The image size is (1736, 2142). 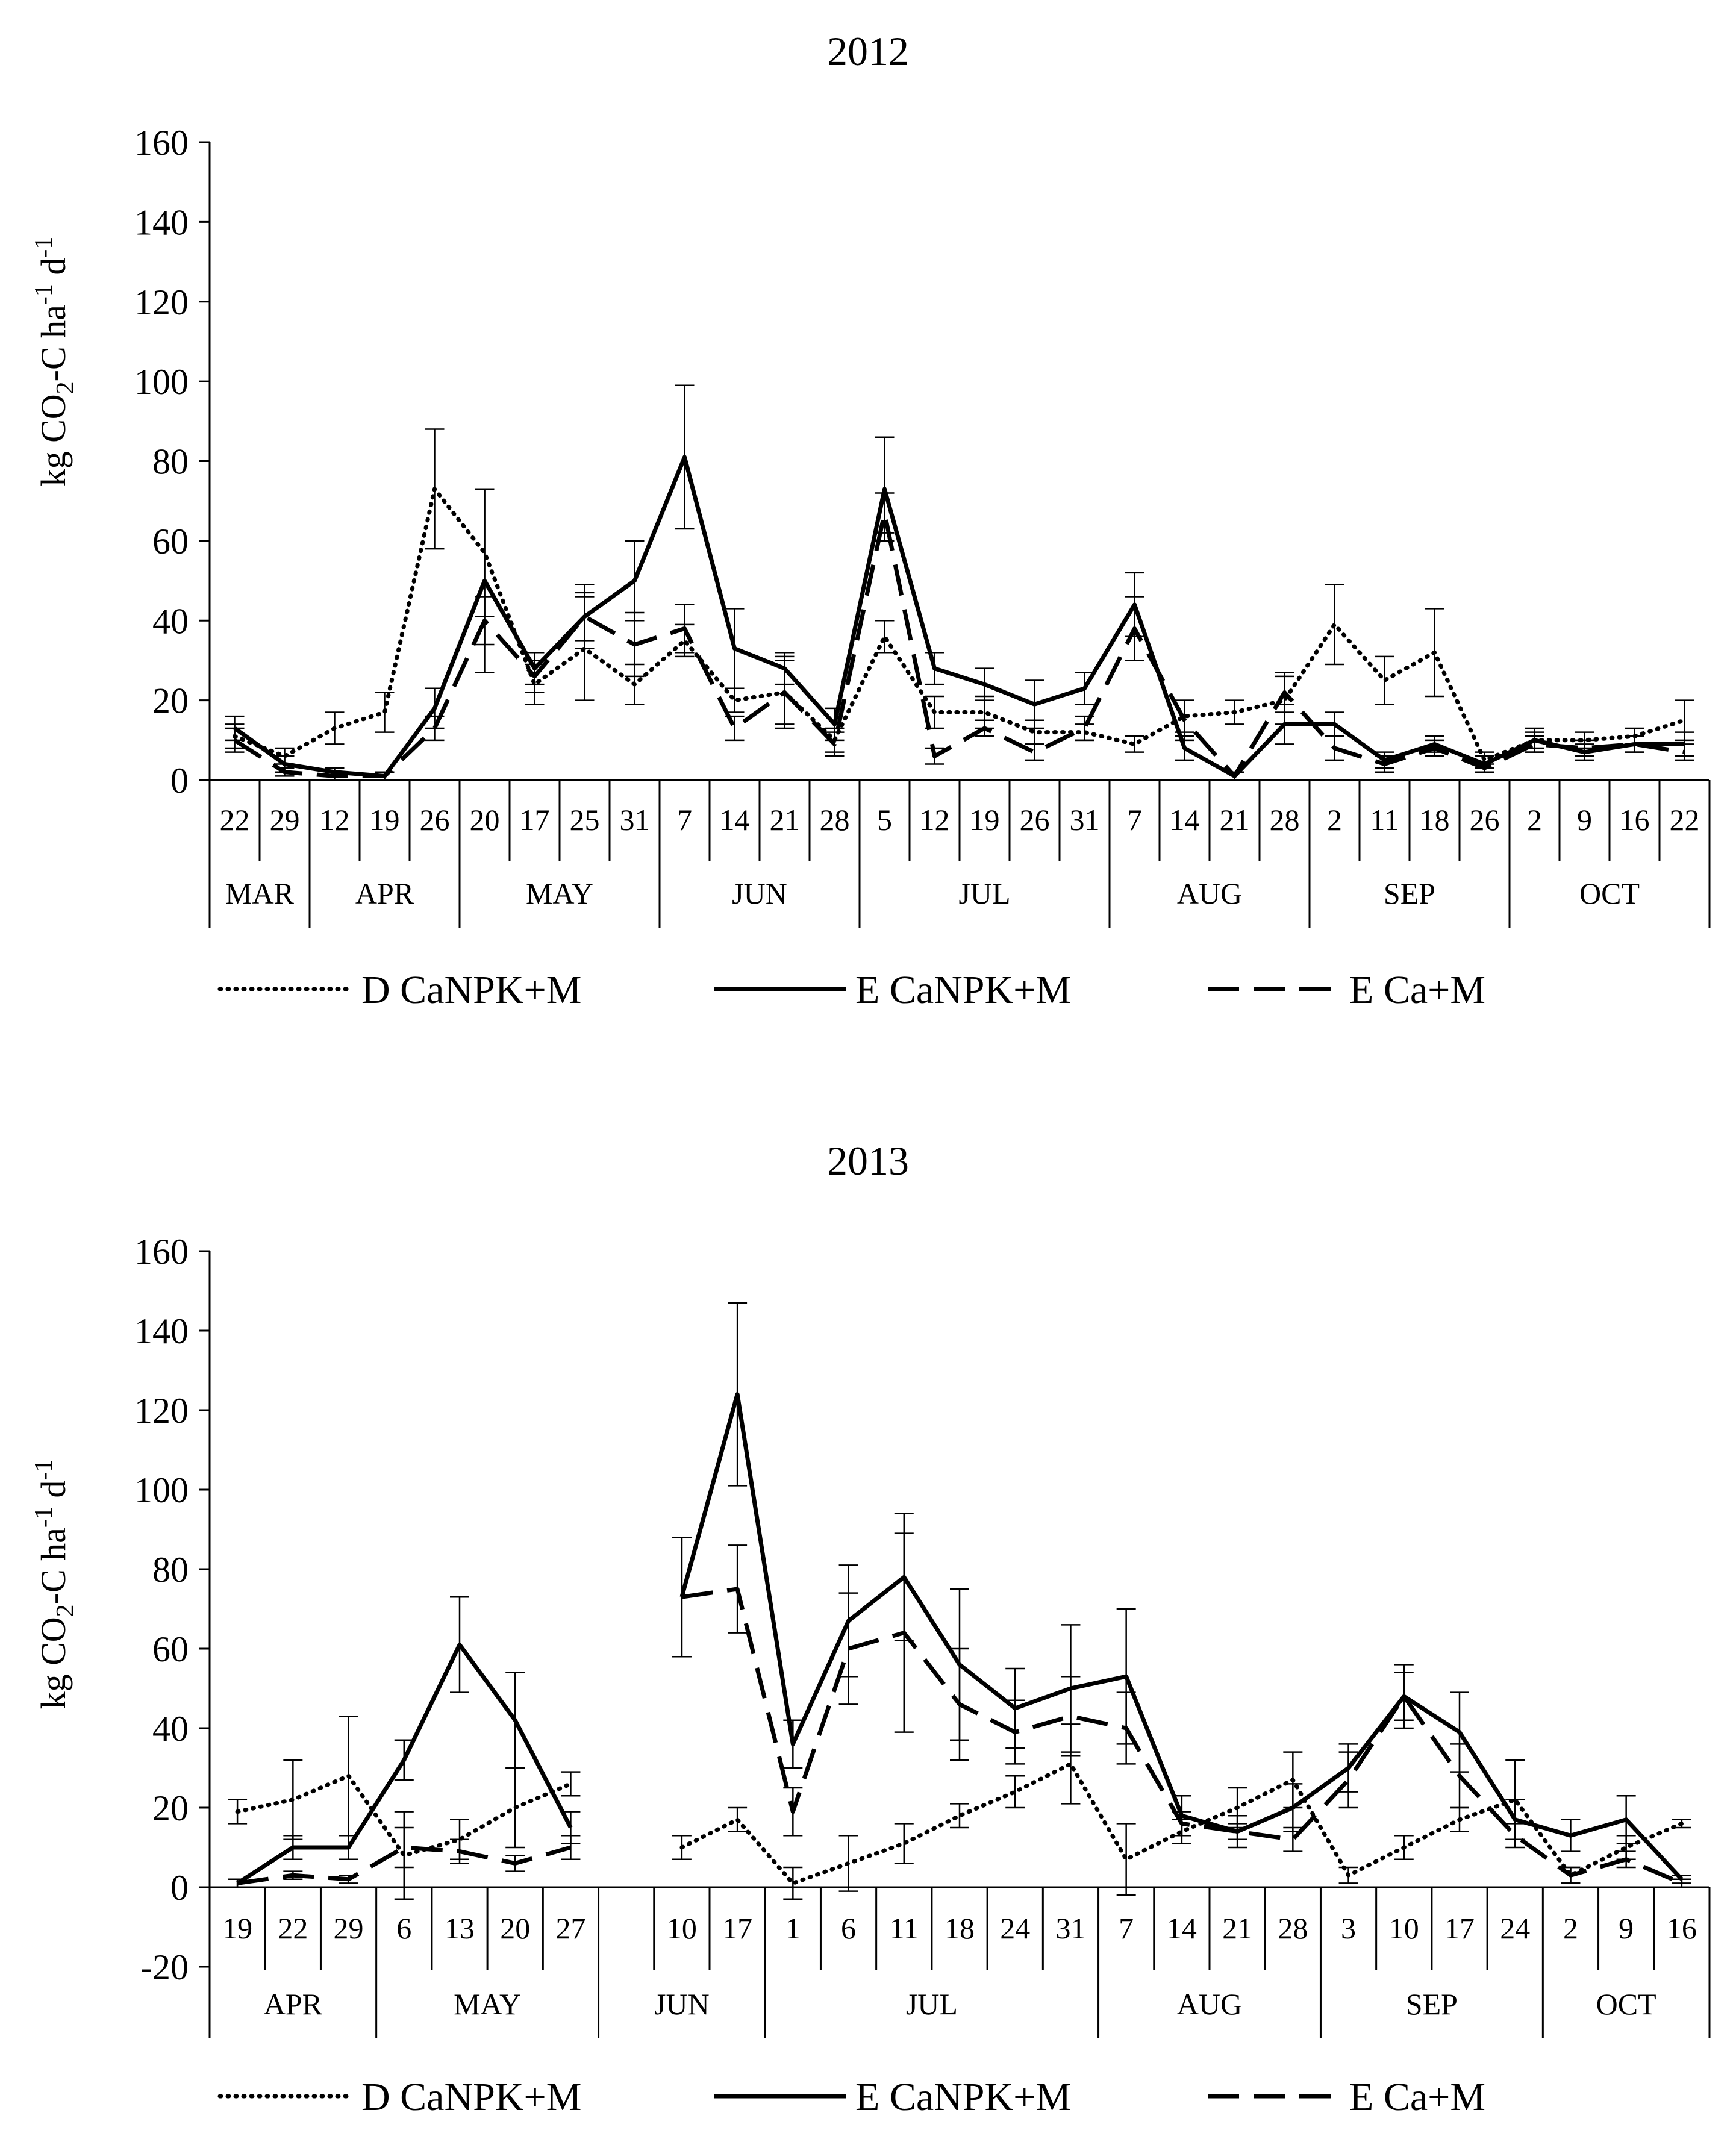 What do you see at coordinates (868, 1161) in the screenshot?
I see `chart-title: 2013` at bounding box center [868, 1161].